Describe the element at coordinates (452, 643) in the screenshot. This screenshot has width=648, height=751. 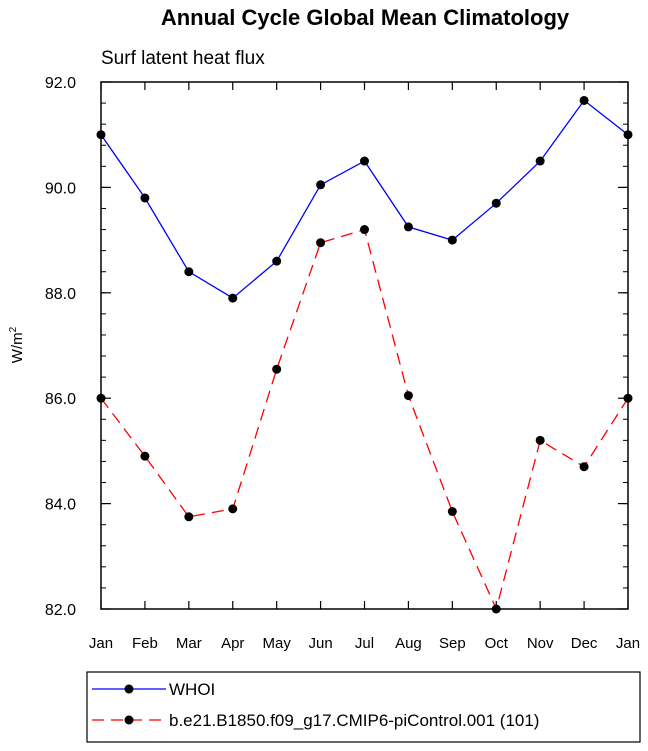
I see `x-tick-label: Sep` at that location.